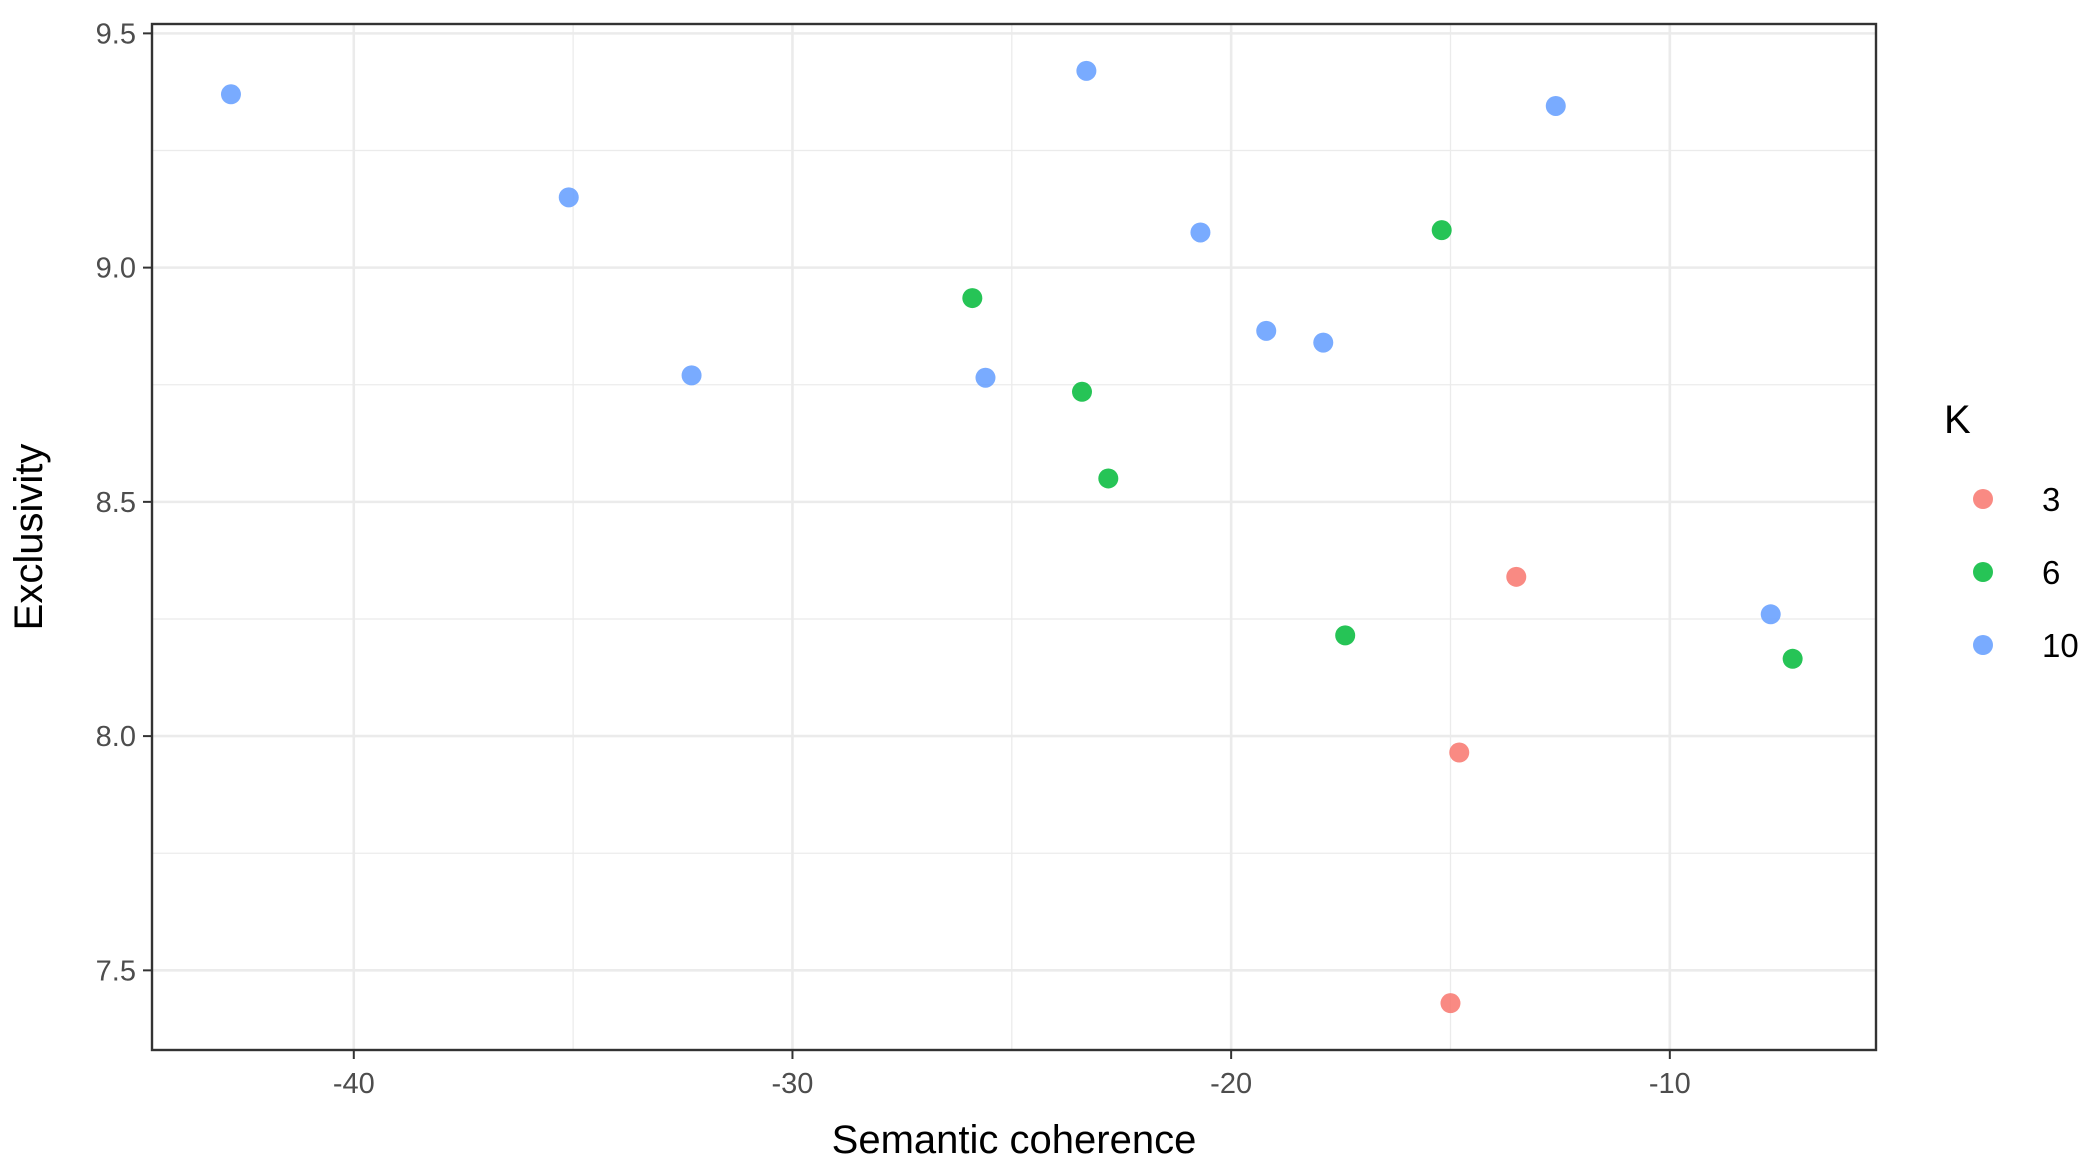  I want to click on y-tick-label: 7.5, so click(116, 971).